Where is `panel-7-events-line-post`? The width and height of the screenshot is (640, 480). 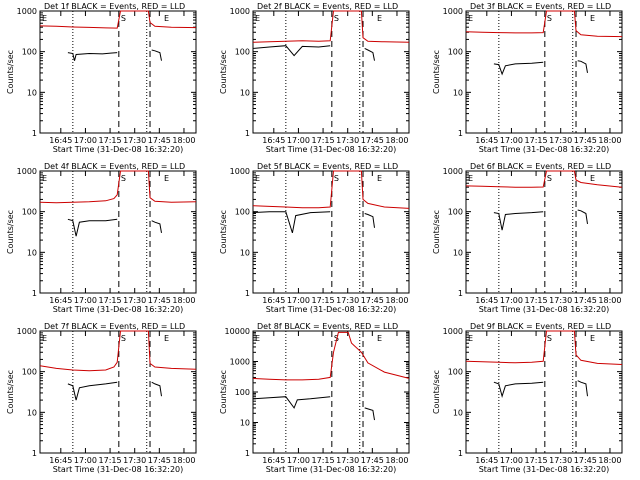 panel-7-events-line-post is located at coordinates (156, 389).